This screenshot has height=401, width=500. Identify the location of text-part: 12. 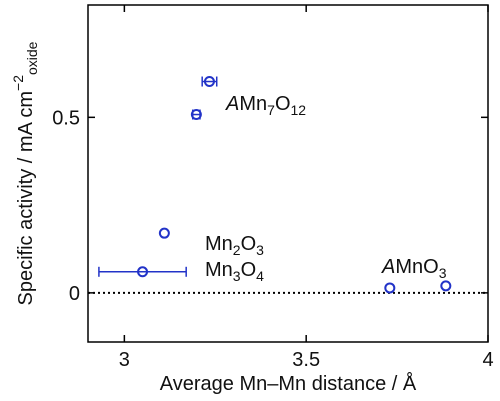
(299, 110).